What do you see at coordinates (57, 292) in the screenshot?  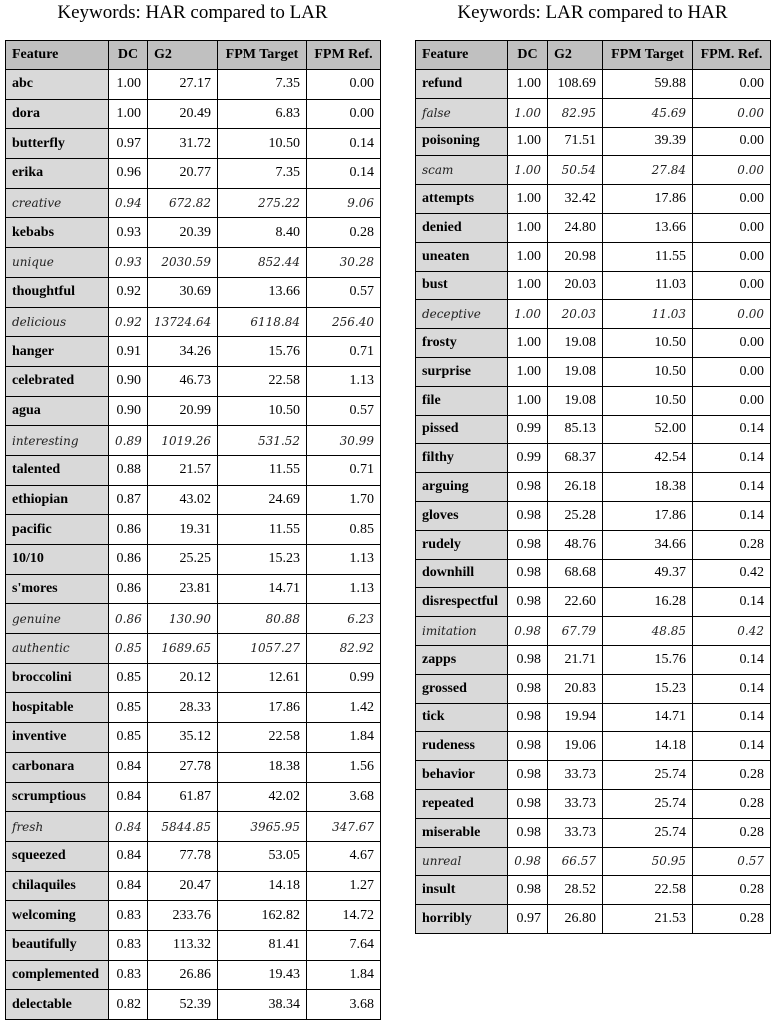 I see `cell-feature: thoughtful` at bounding box center [57, 292].